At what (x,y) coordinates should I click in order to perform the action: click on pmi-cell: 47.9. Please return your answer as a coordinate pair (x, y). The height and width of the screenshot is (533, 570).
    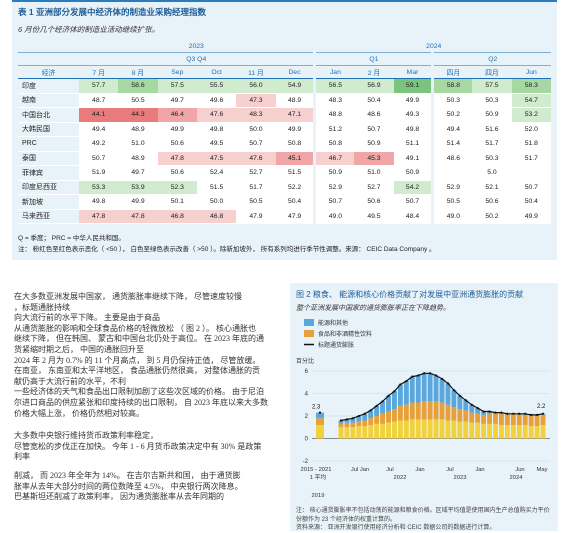
    Looking at the image, I should click on (256, 216).